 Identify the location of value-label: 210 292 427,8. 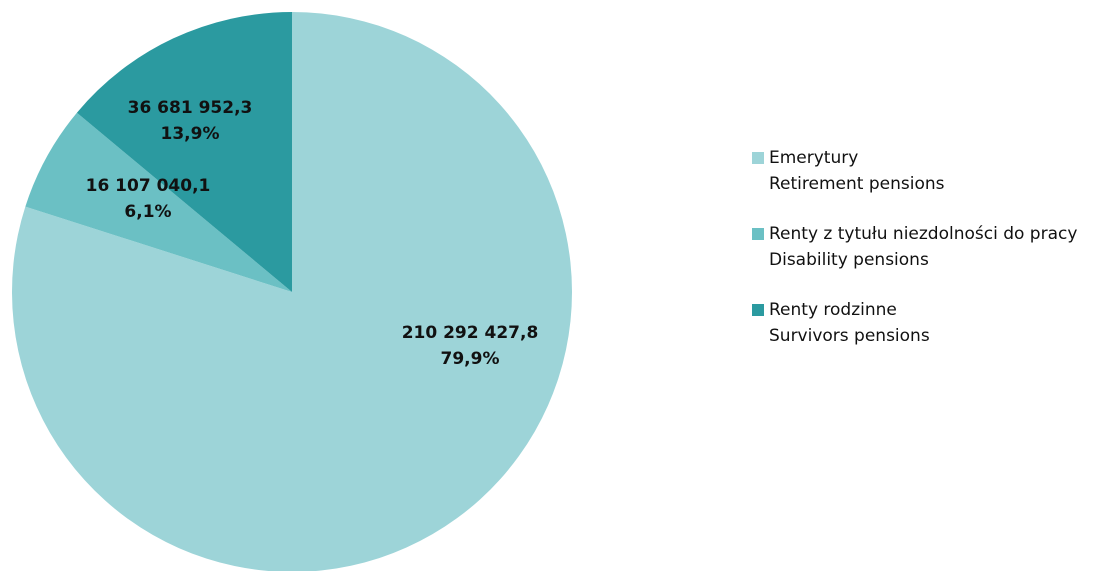
(470, 333).